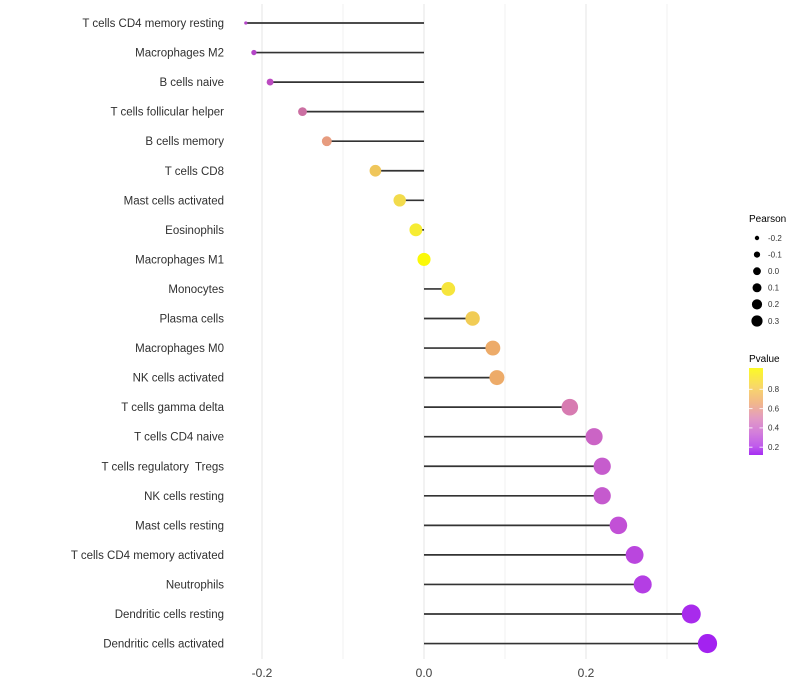  I want to click on pvalue-legend-title: Pvalue, so click(764, 359).